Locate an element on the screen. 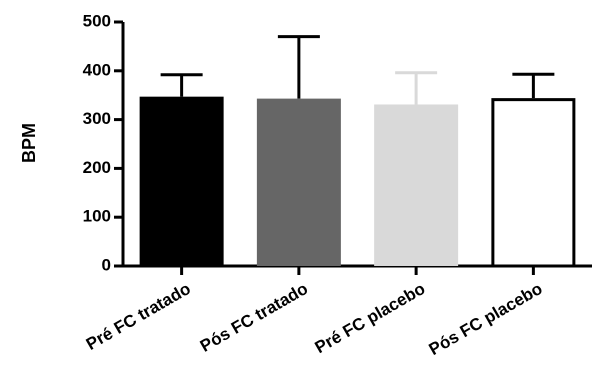 This screenshot has height=385, width=599. x-tick-label: Pós FC placebo is located at coordinates (486, 319).